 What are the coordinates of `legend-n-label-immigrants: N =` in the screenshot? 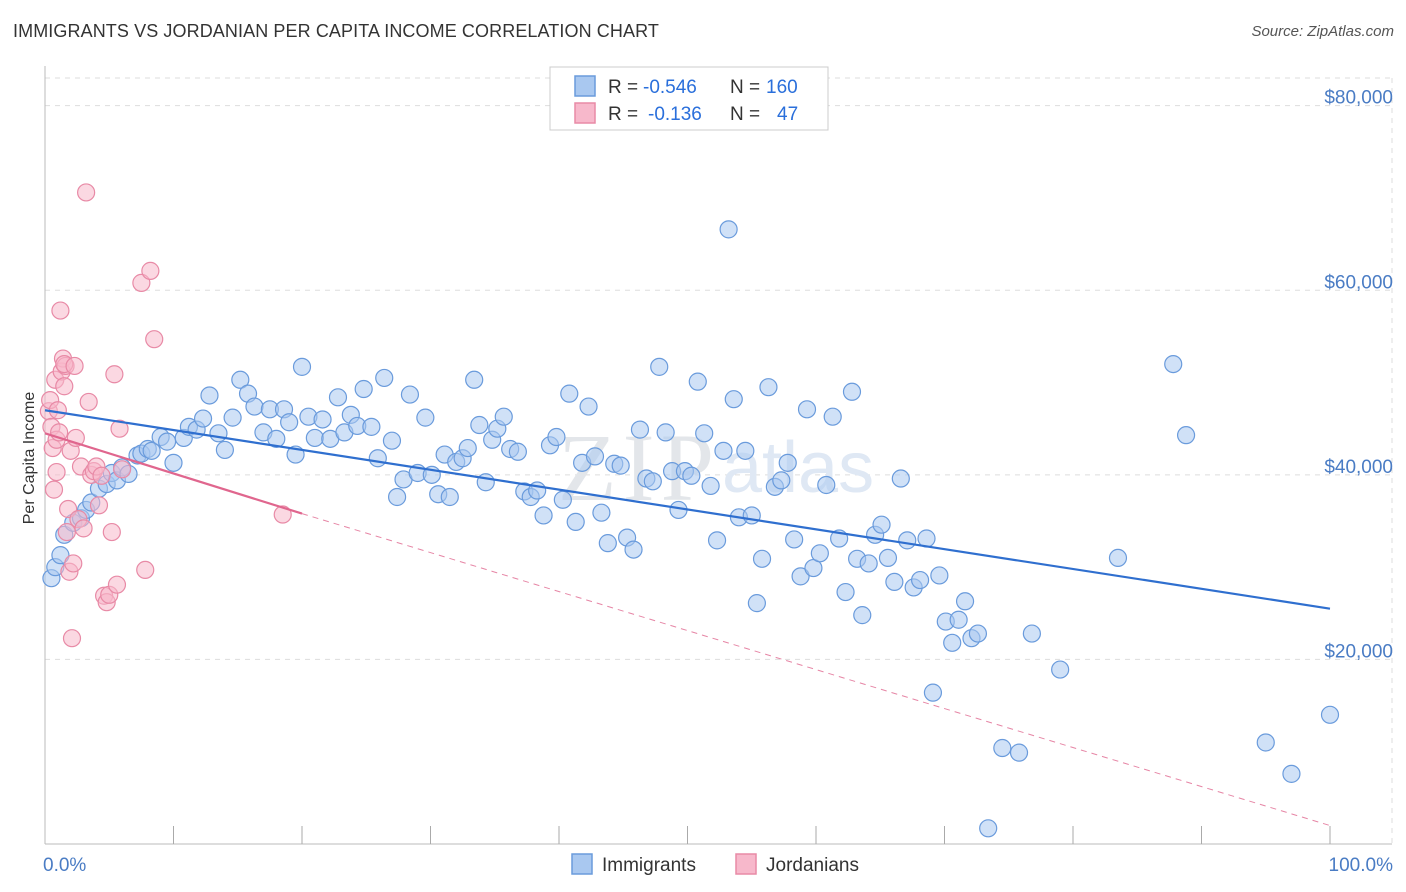 It's located at (745, 87).